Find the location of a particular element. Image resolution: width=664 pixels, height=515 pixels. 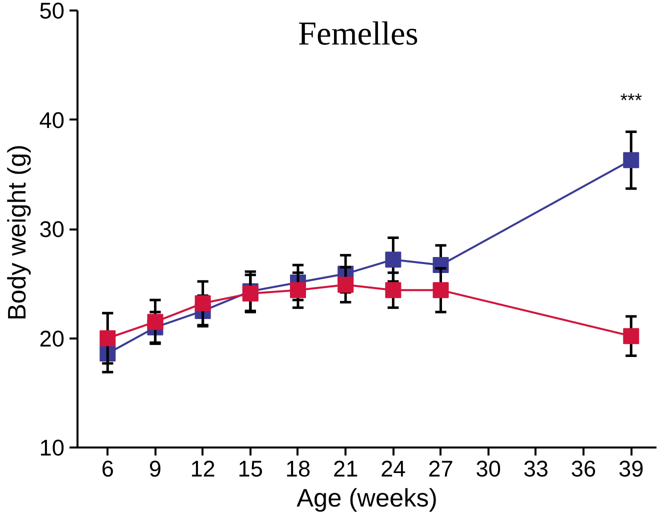

y-tick-label: 40 is located at coordinates (51, 119).